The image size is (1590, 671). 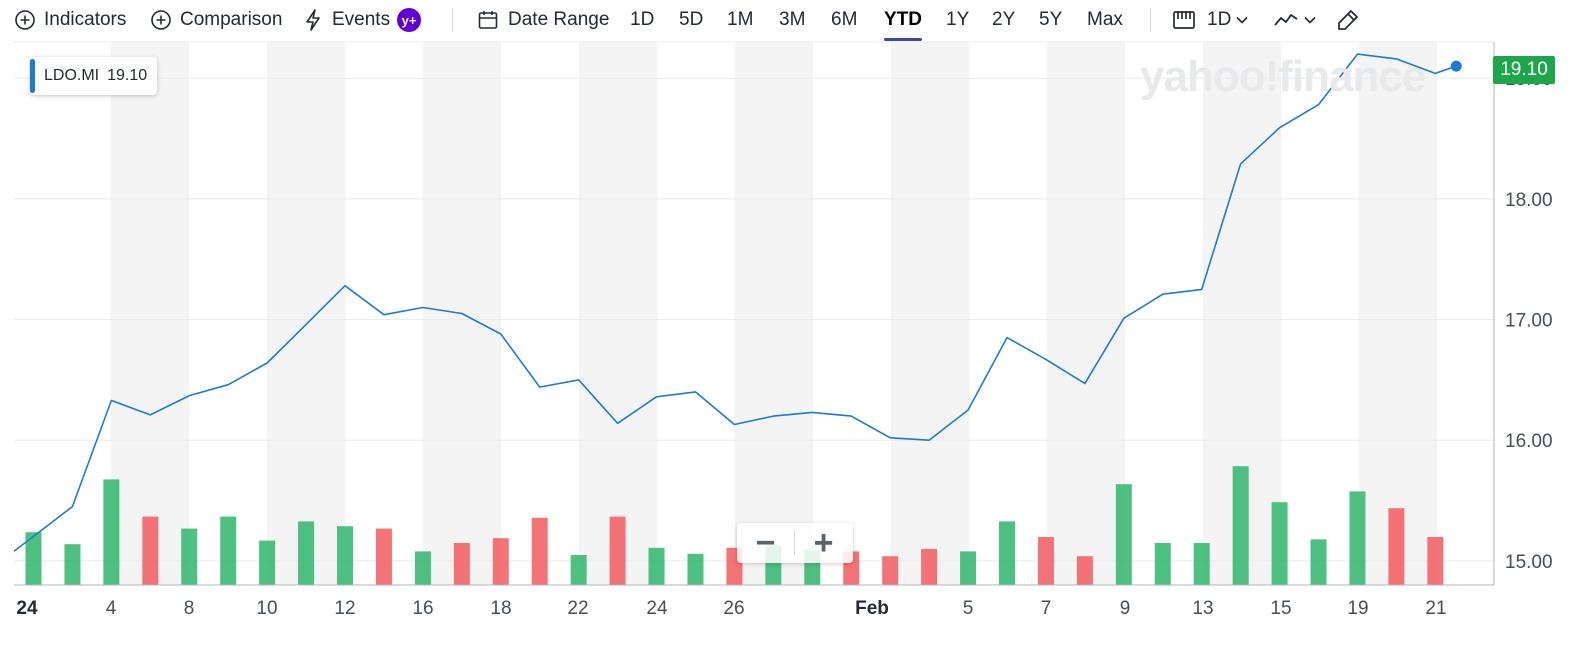 I want to click on x-tick-label: 16, so click(x=422, y=608).